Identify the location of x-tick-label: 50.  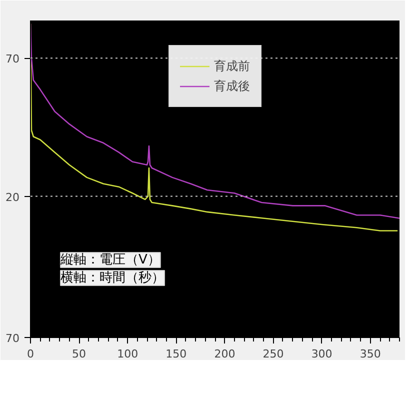
(79, 354).